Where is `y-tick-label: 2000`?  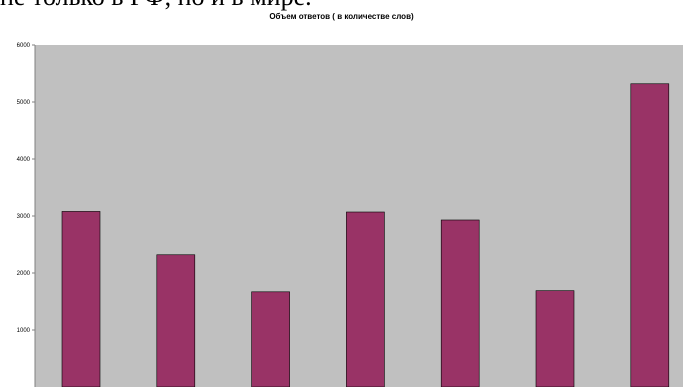
y-tick-label: 2000 is located at coordinates (24, 274).